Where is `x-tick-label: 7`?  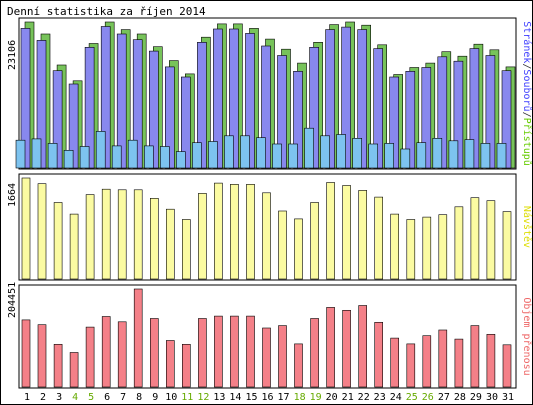
x-tick-label: 7 is located at coordinates (123, 397).